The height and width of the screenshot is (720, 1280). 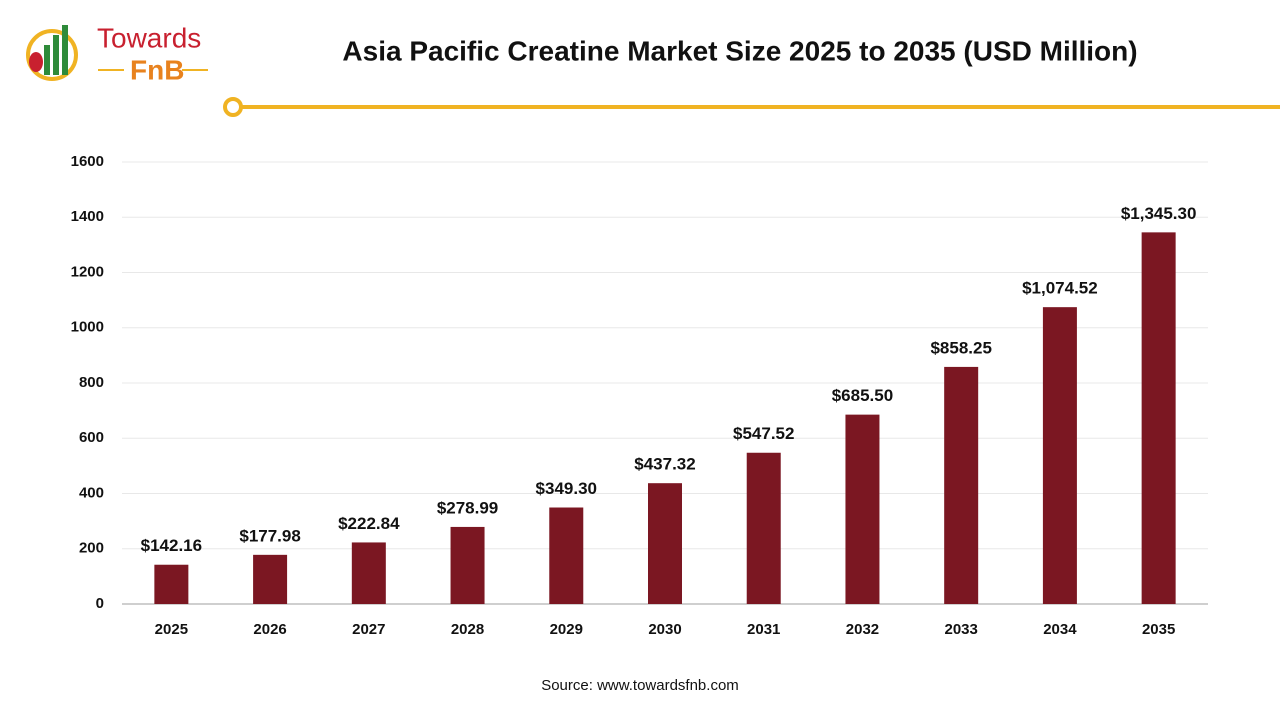 What do you see at coordinates (91, 382) in the screenshot?
I see `y-tick-label: 800` at bounding box center [91, 382].